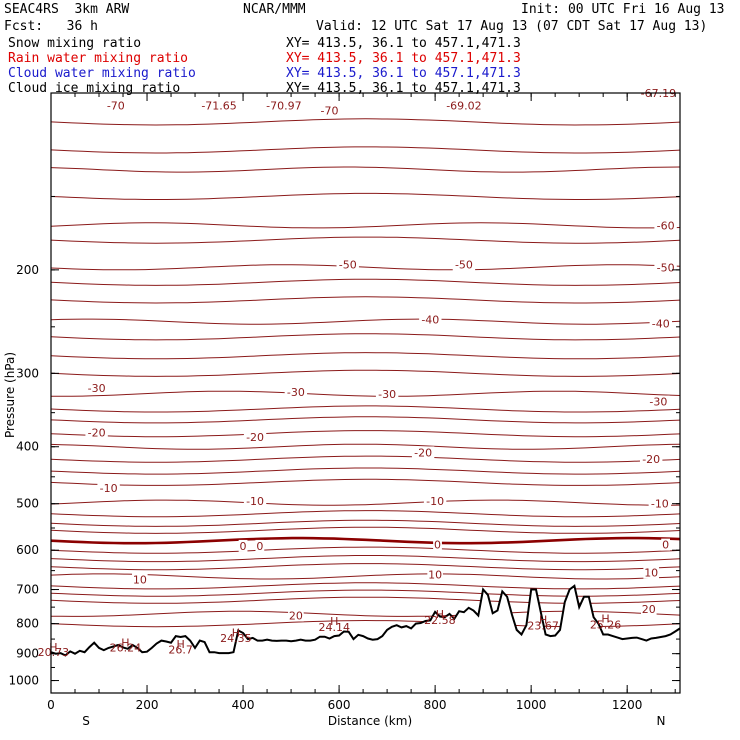  What do you see at coordinates (403, 73) in the screenshot?
I see `field-xy-cloud-water: XY= 413.5, 36.1 to 457.1,471.3` at bounding box center [403, 73].